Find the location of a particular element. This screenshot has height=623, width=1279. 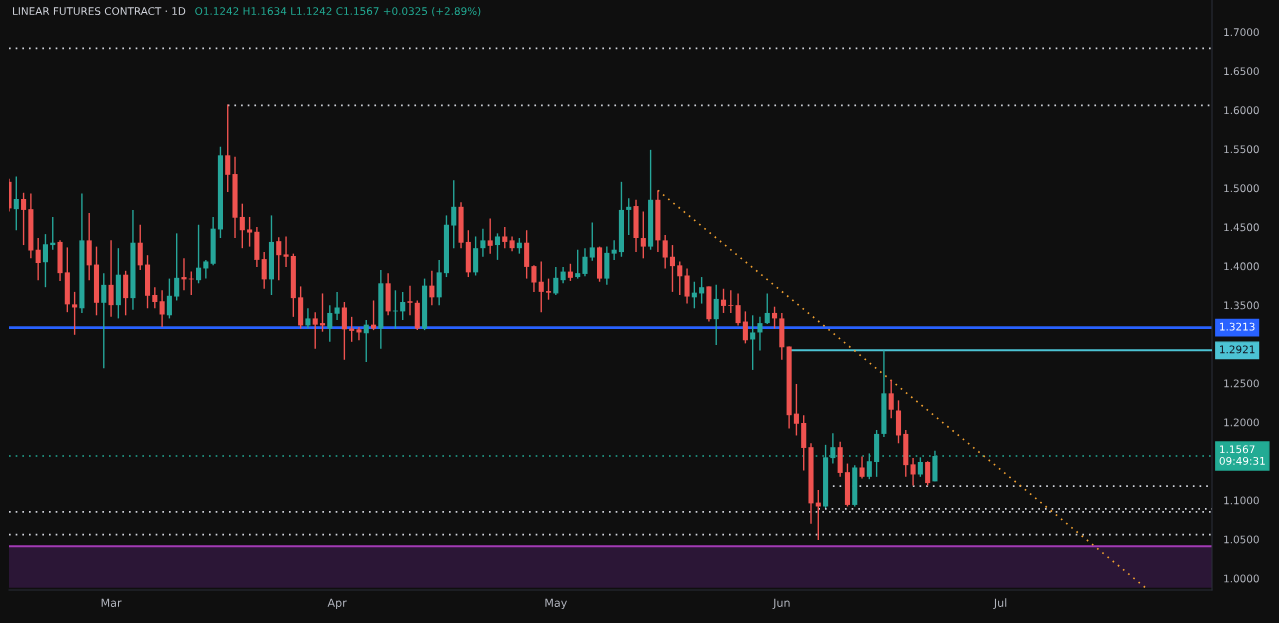

y-tick-label: 1.1000 is located at coordinates (1241, 500).